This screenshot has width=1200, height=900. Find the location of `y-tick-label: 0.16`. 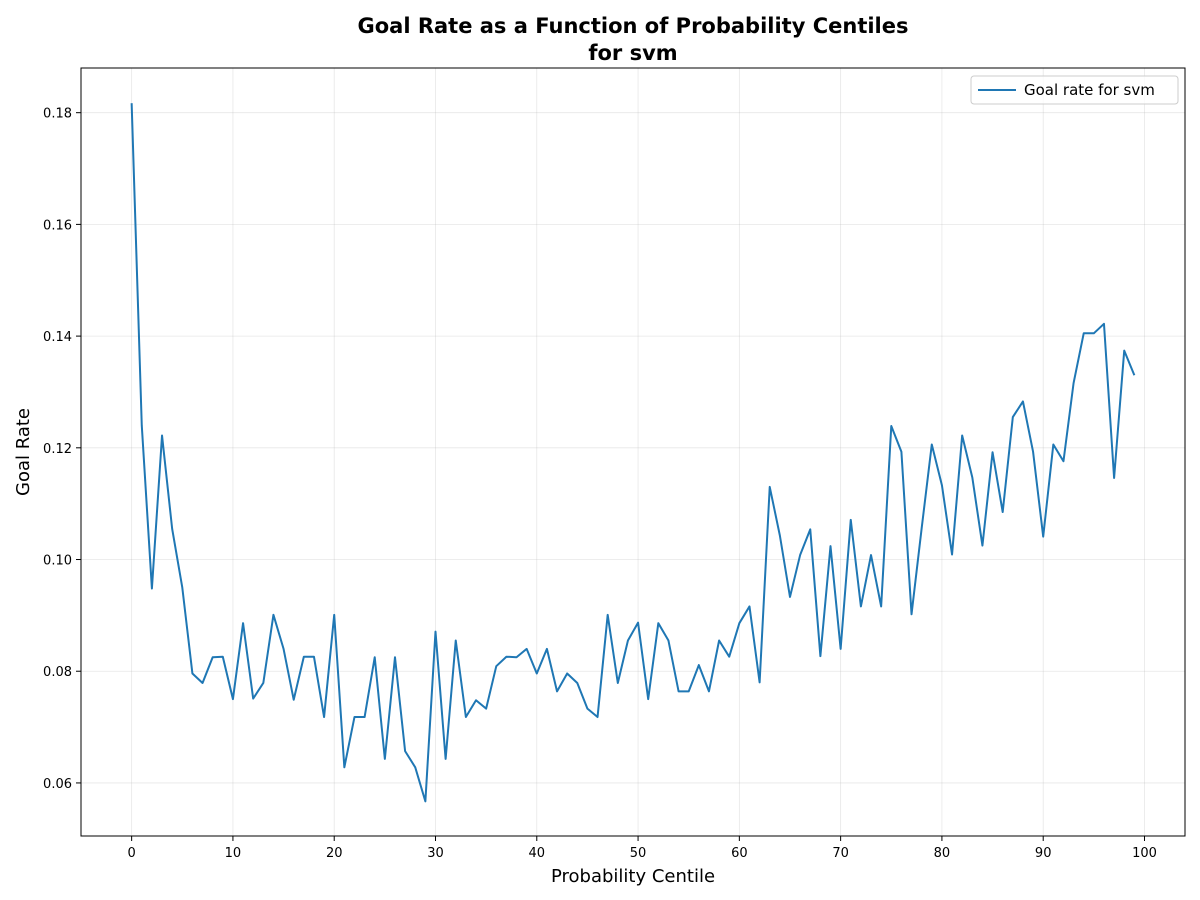

y-tick-label: 0.16 is located at coordinates (57, 225).